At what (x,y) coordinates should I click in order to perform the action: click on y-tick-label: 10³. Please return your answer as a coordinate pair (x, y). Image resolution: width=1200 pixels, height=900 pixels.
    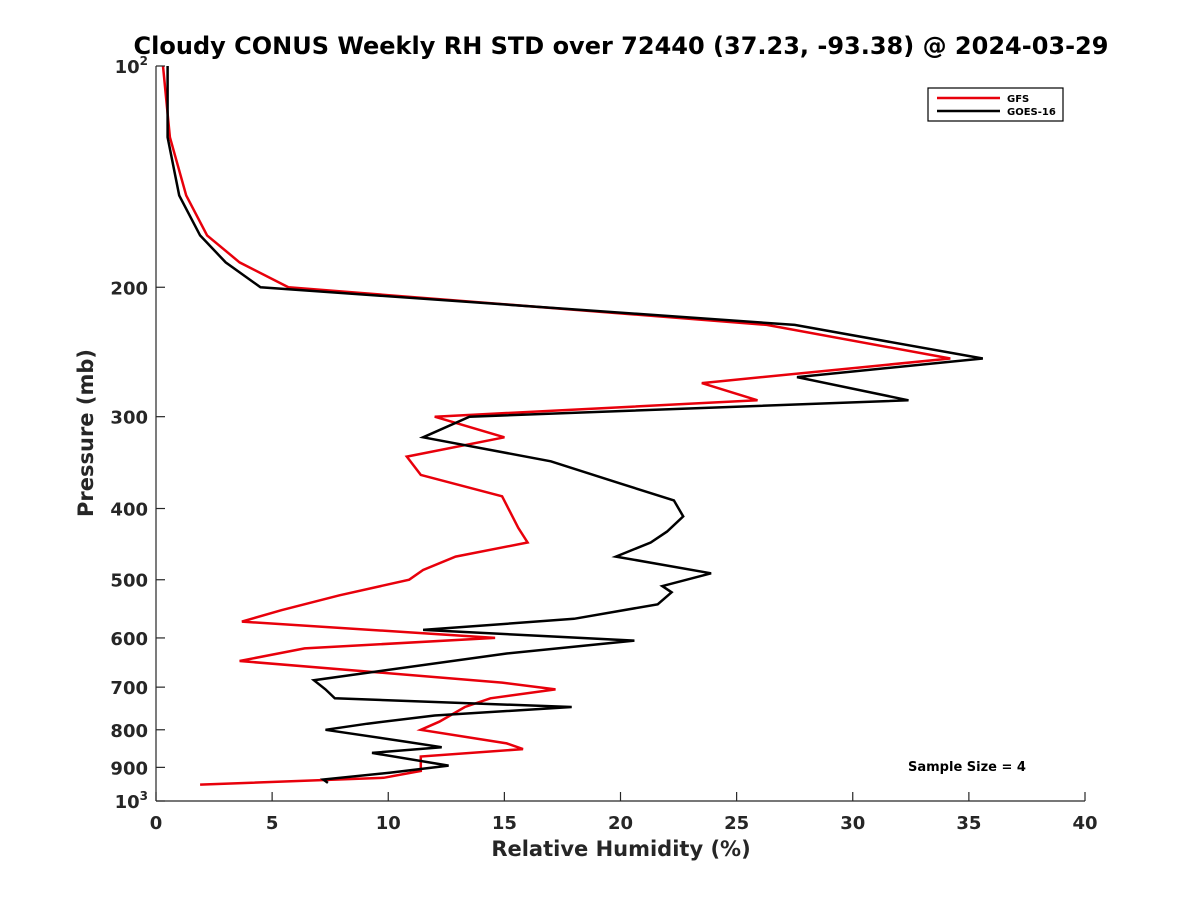
    Looking at the image, I should click on (131, 801).